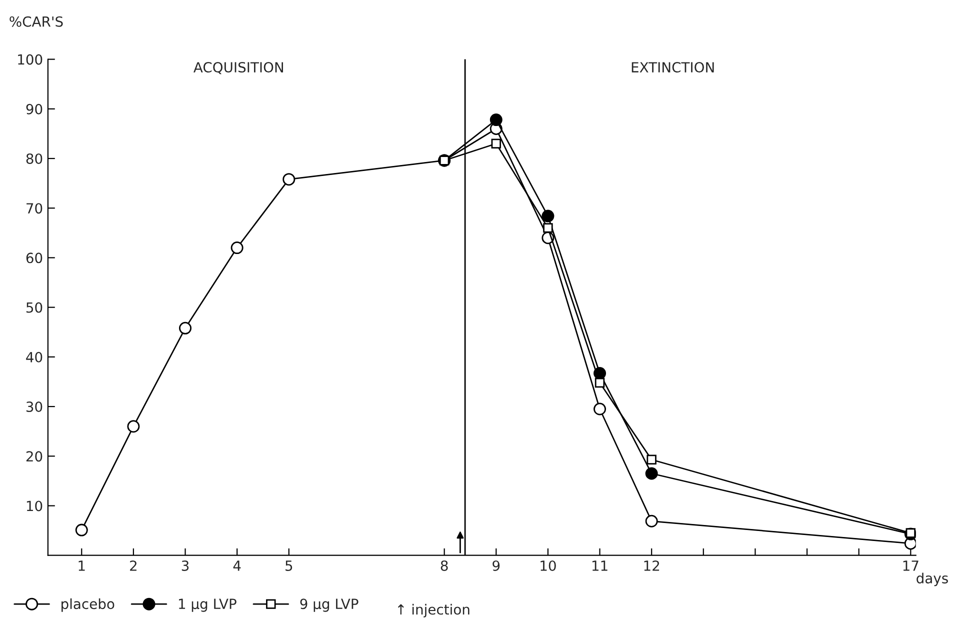 Image resolution: width=959 pixels, height=624 pixels. I want to click on y-tick-label: 50, so click(34, 307).